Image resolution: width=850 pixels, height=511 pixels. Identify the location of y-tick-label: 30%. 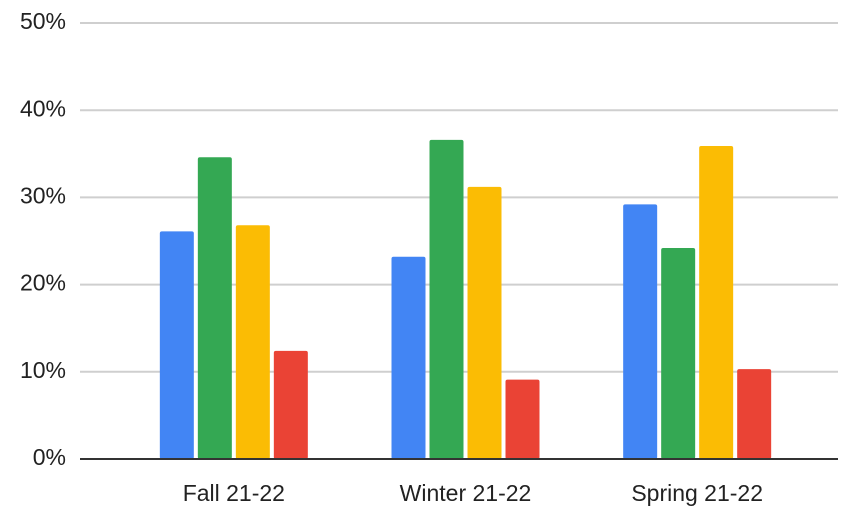
(43, 195).